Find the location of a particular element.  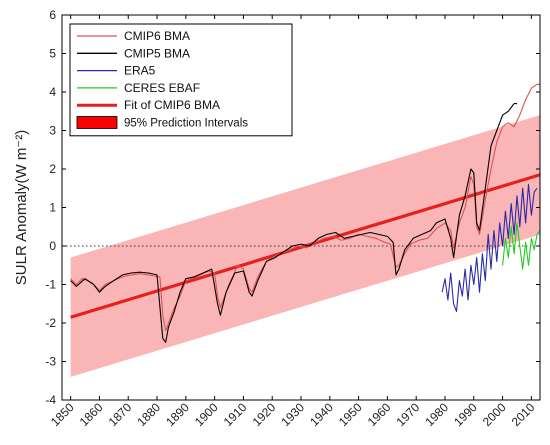

legend-item: ERA5 is located at coordinates (116, 71).